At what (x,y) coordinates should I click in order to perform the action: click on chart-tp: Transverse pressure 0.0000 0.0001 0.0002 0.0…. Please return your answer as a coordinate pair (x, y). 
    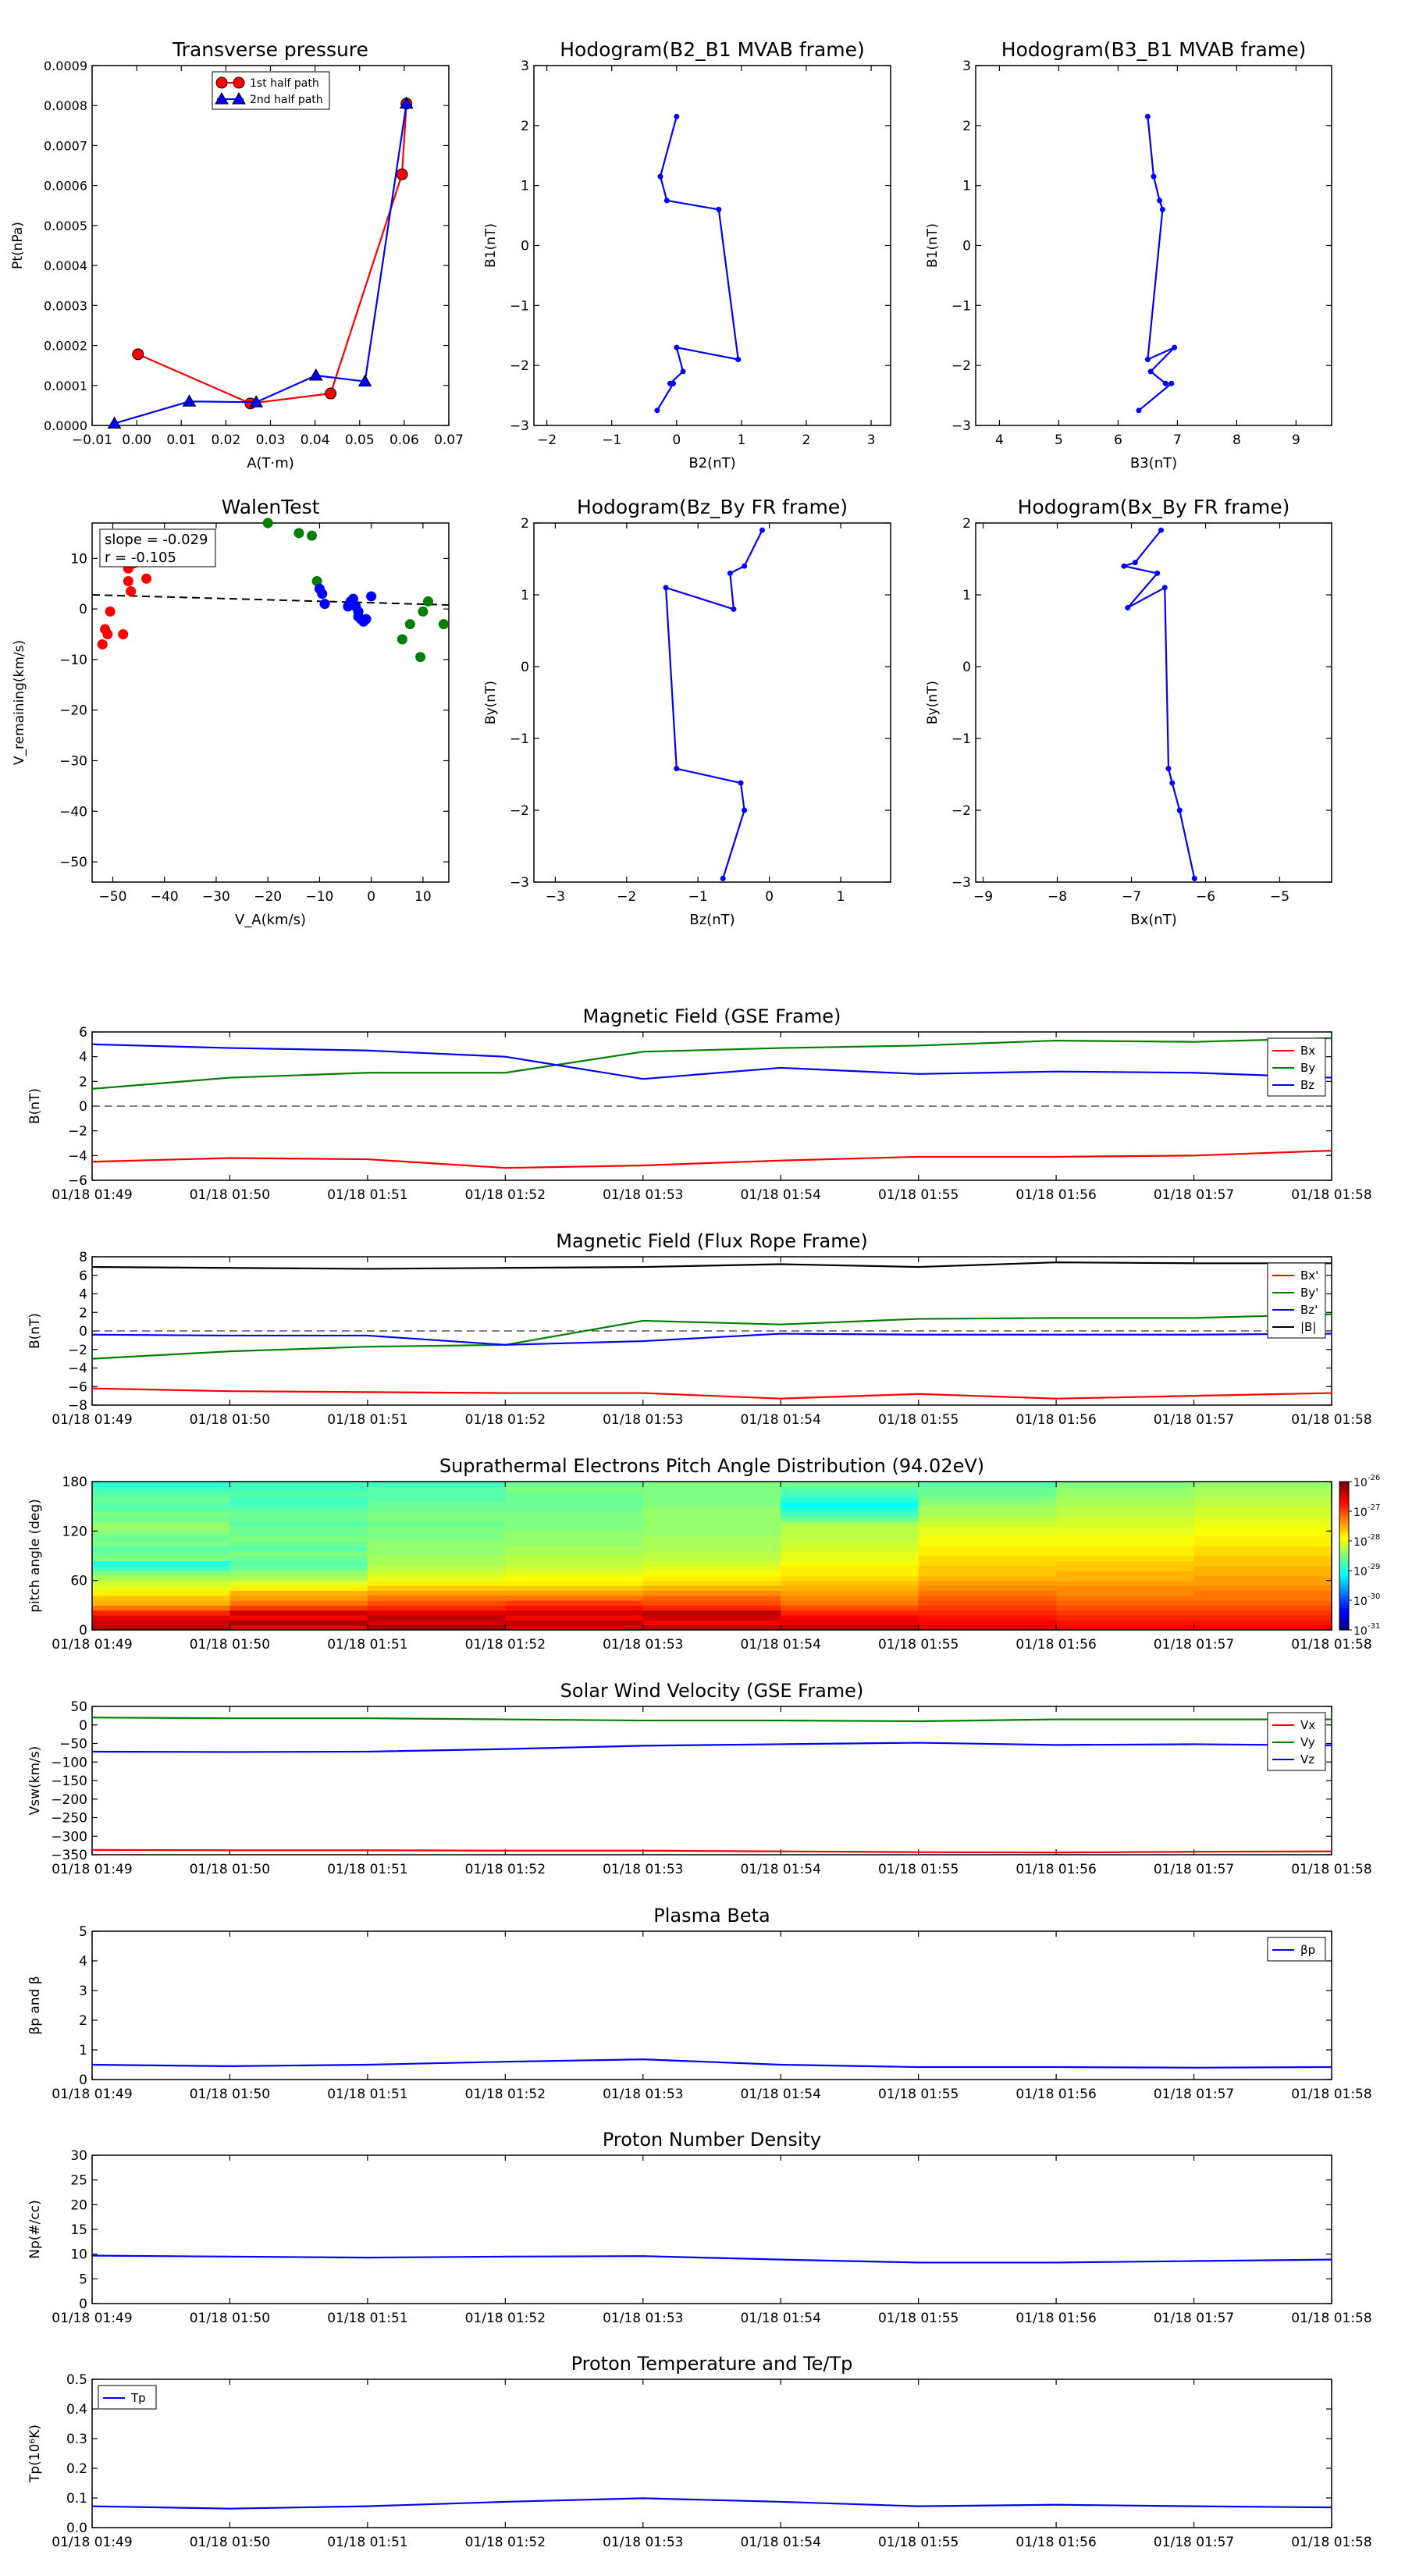
    Looking at the image, I should click on (237, 255).